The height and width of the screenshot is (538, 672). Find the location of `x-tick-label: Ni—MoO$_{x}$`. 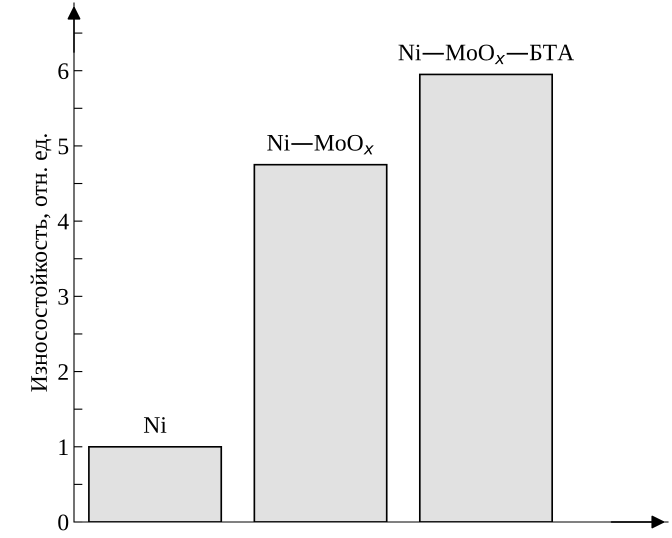

x-tick-label: Ni—MoO$_{x}$ is located at coordinates (320, 144).